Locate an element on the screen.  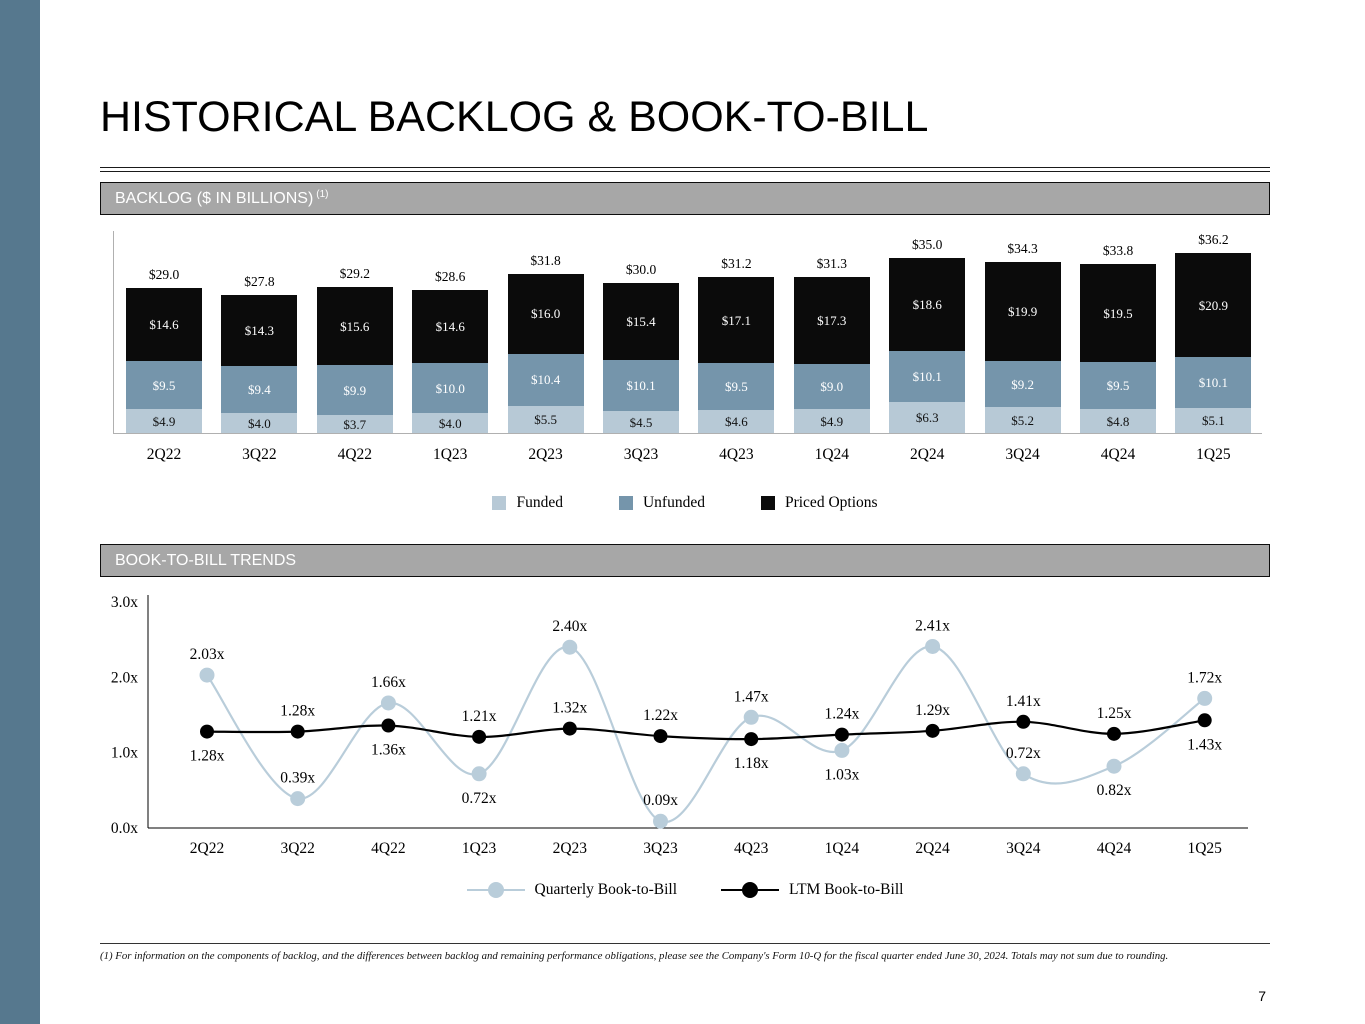
segment-priced-options-2q24: $18.6 is located at coordinates (927, 305).